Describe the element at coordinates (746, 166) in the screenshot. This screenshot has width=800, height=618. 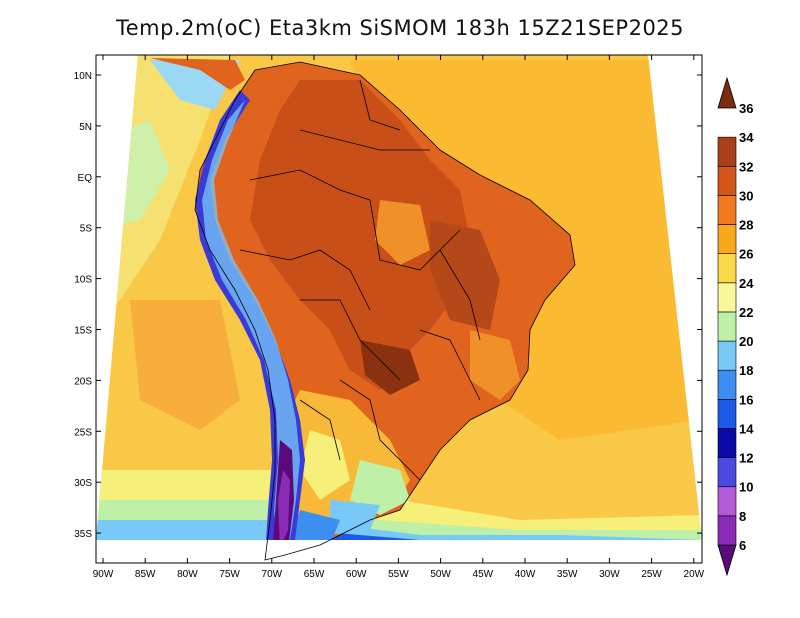
I see `colorbar-label: 32` at that location.